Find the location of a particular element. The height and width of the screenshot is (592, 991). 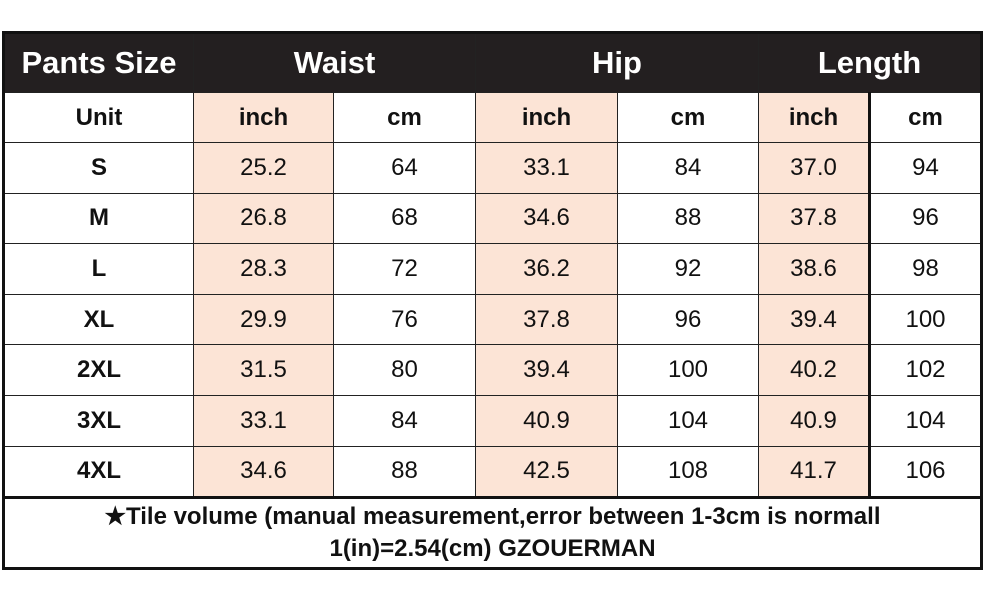

unit-label: Unit is located at coordinates (98, 117).